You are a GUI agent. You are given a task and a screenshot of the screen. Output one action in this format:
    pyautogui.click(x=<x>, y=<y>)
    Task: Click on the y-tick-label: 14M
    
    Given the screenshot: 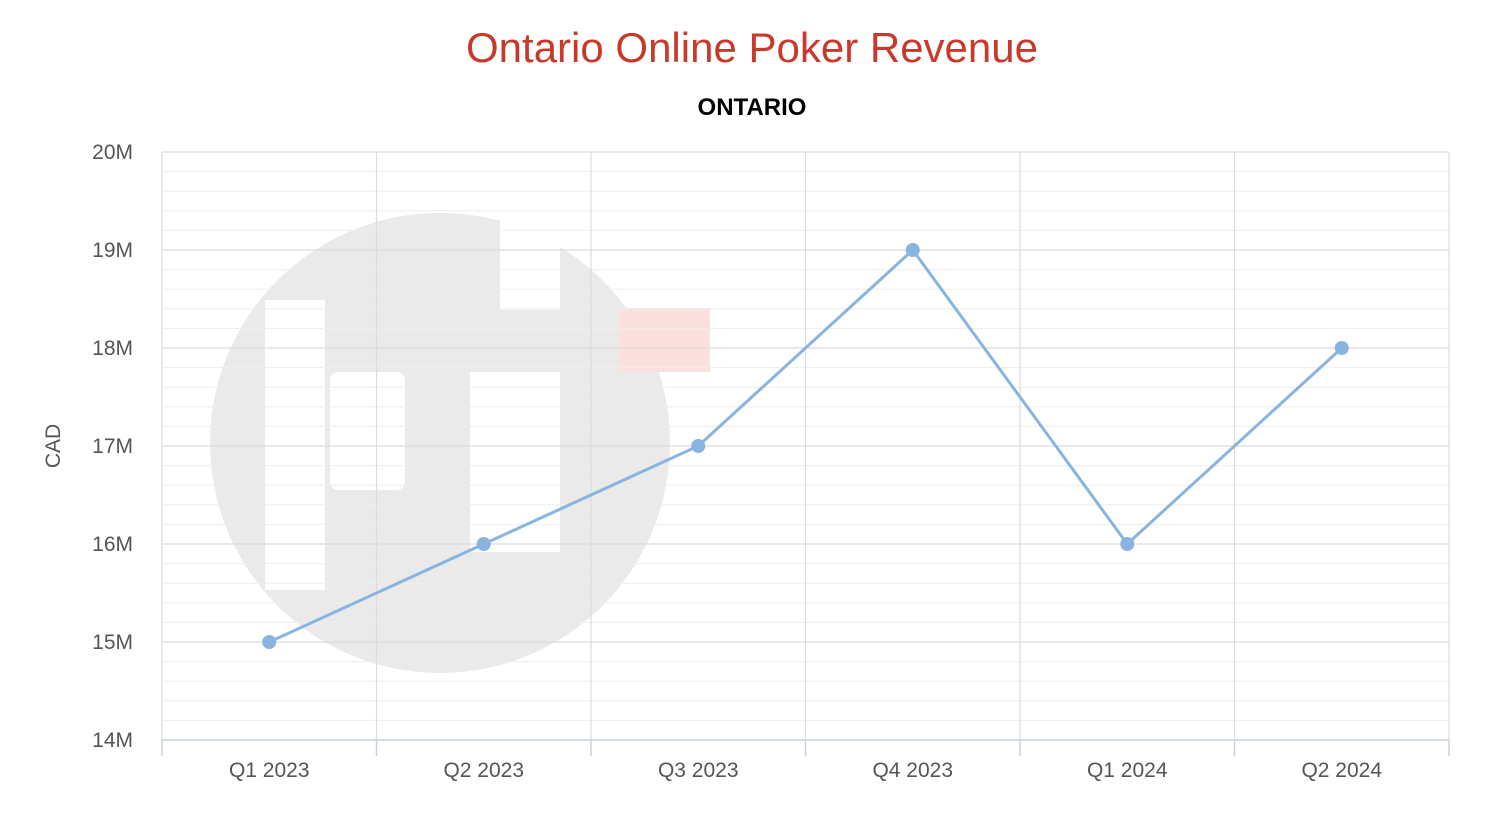 What is the action you would take?
    pyautogui.click(x=112, y=740)
    